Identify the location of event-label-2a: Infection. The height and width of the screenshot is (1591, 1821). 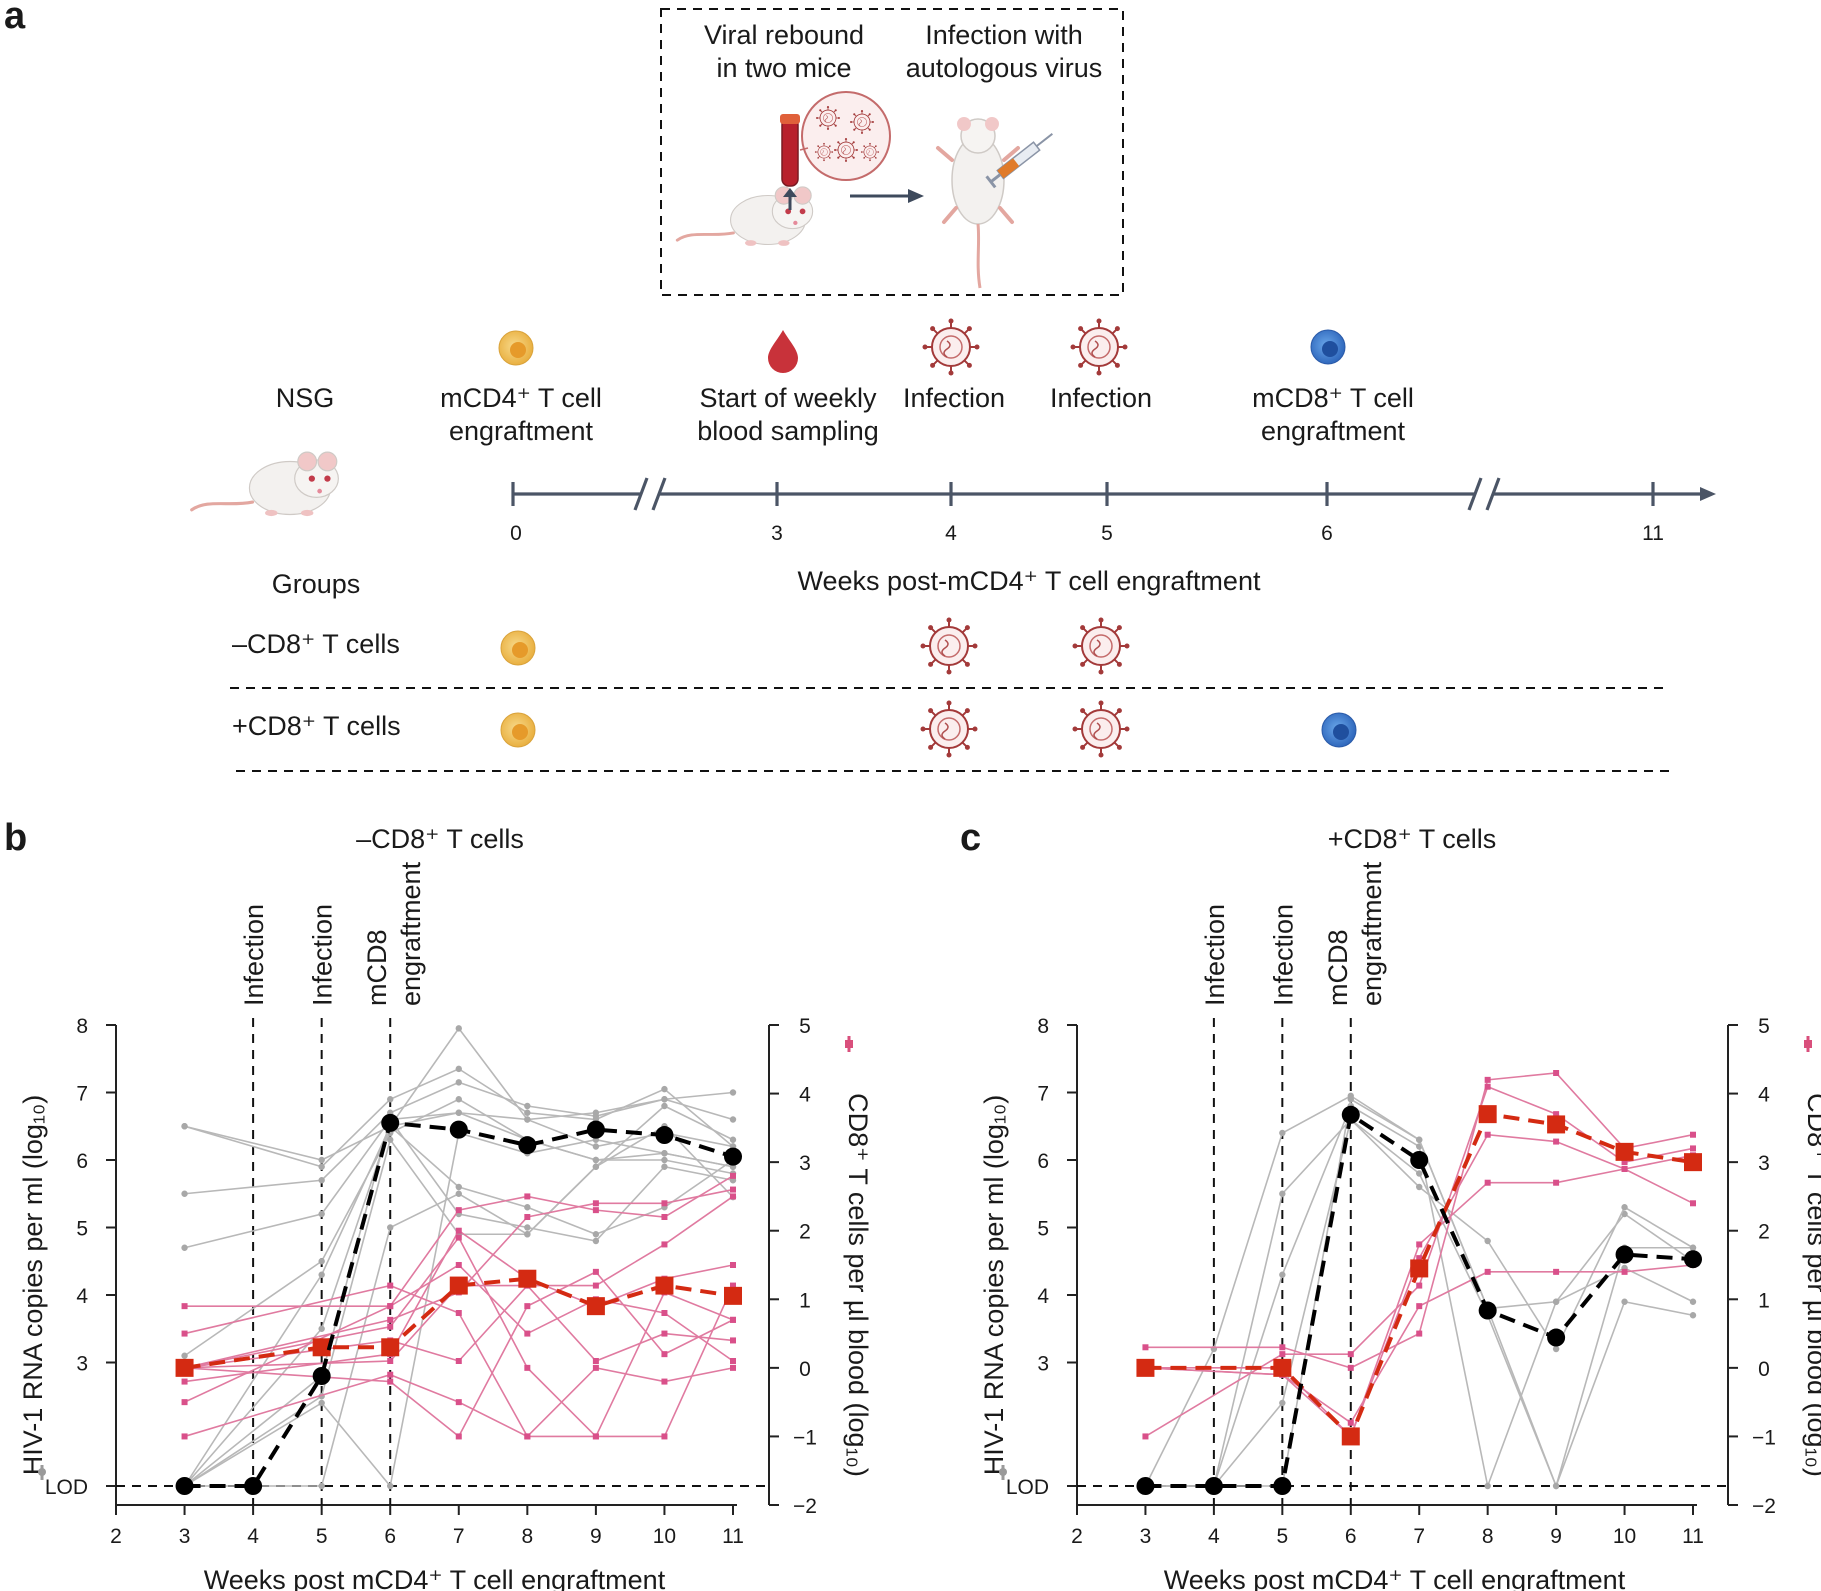
(954, 398).